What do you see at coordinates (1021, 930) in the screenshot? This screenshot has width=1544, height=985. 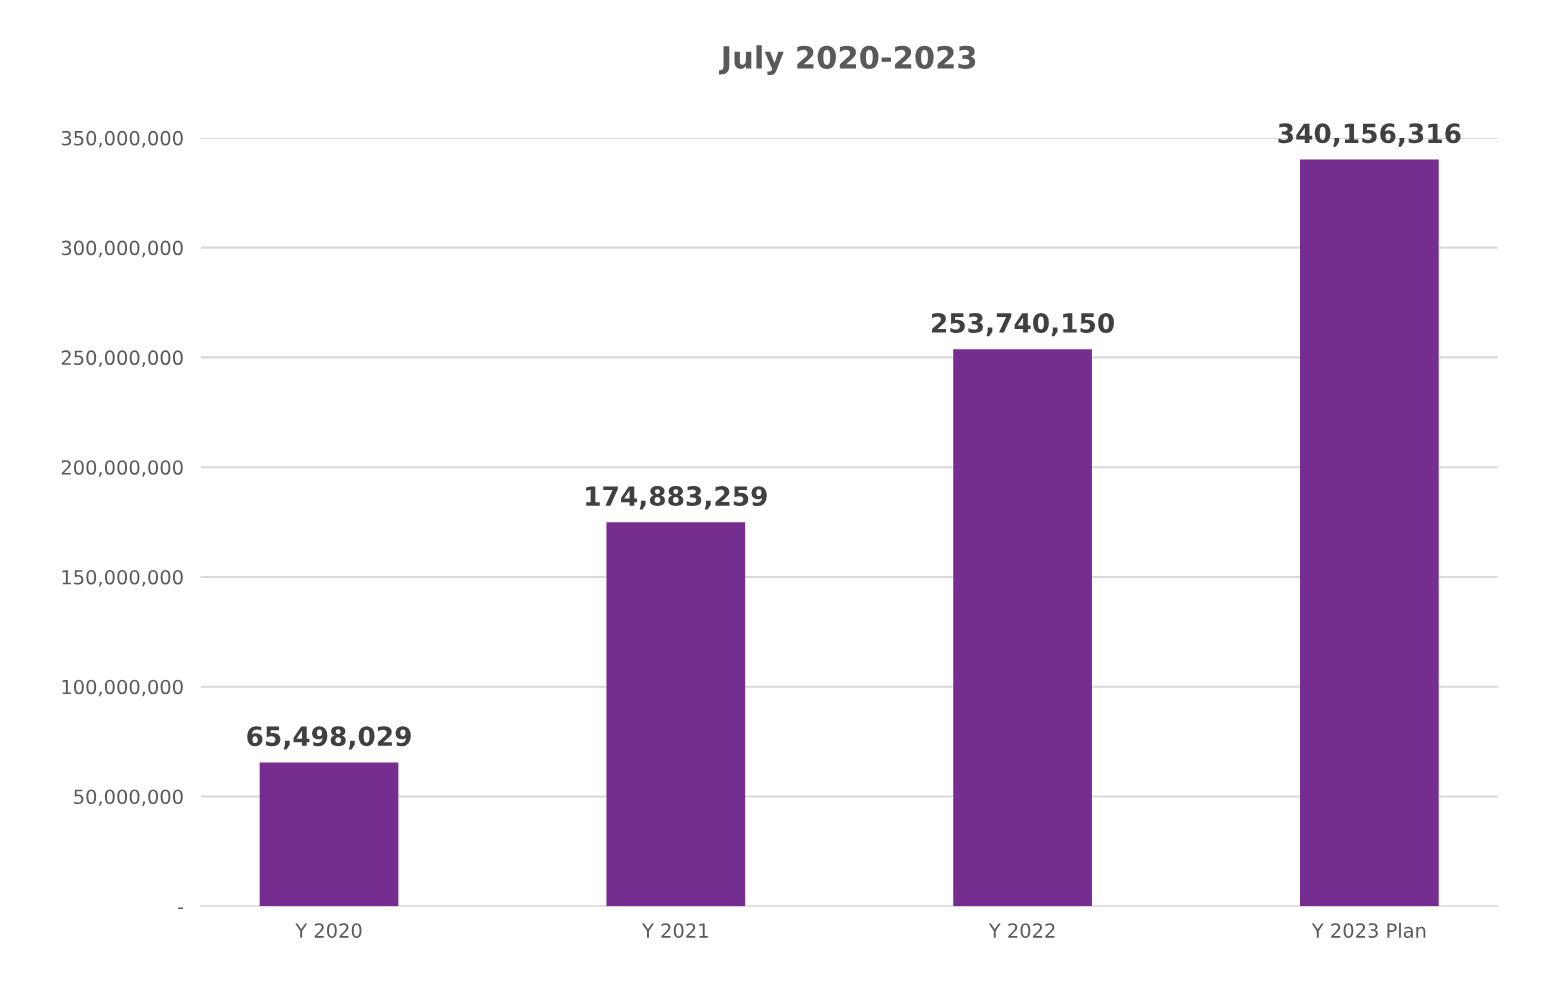 I see `x-tick-label: Y 2022` at bounding box center [1021, 930].